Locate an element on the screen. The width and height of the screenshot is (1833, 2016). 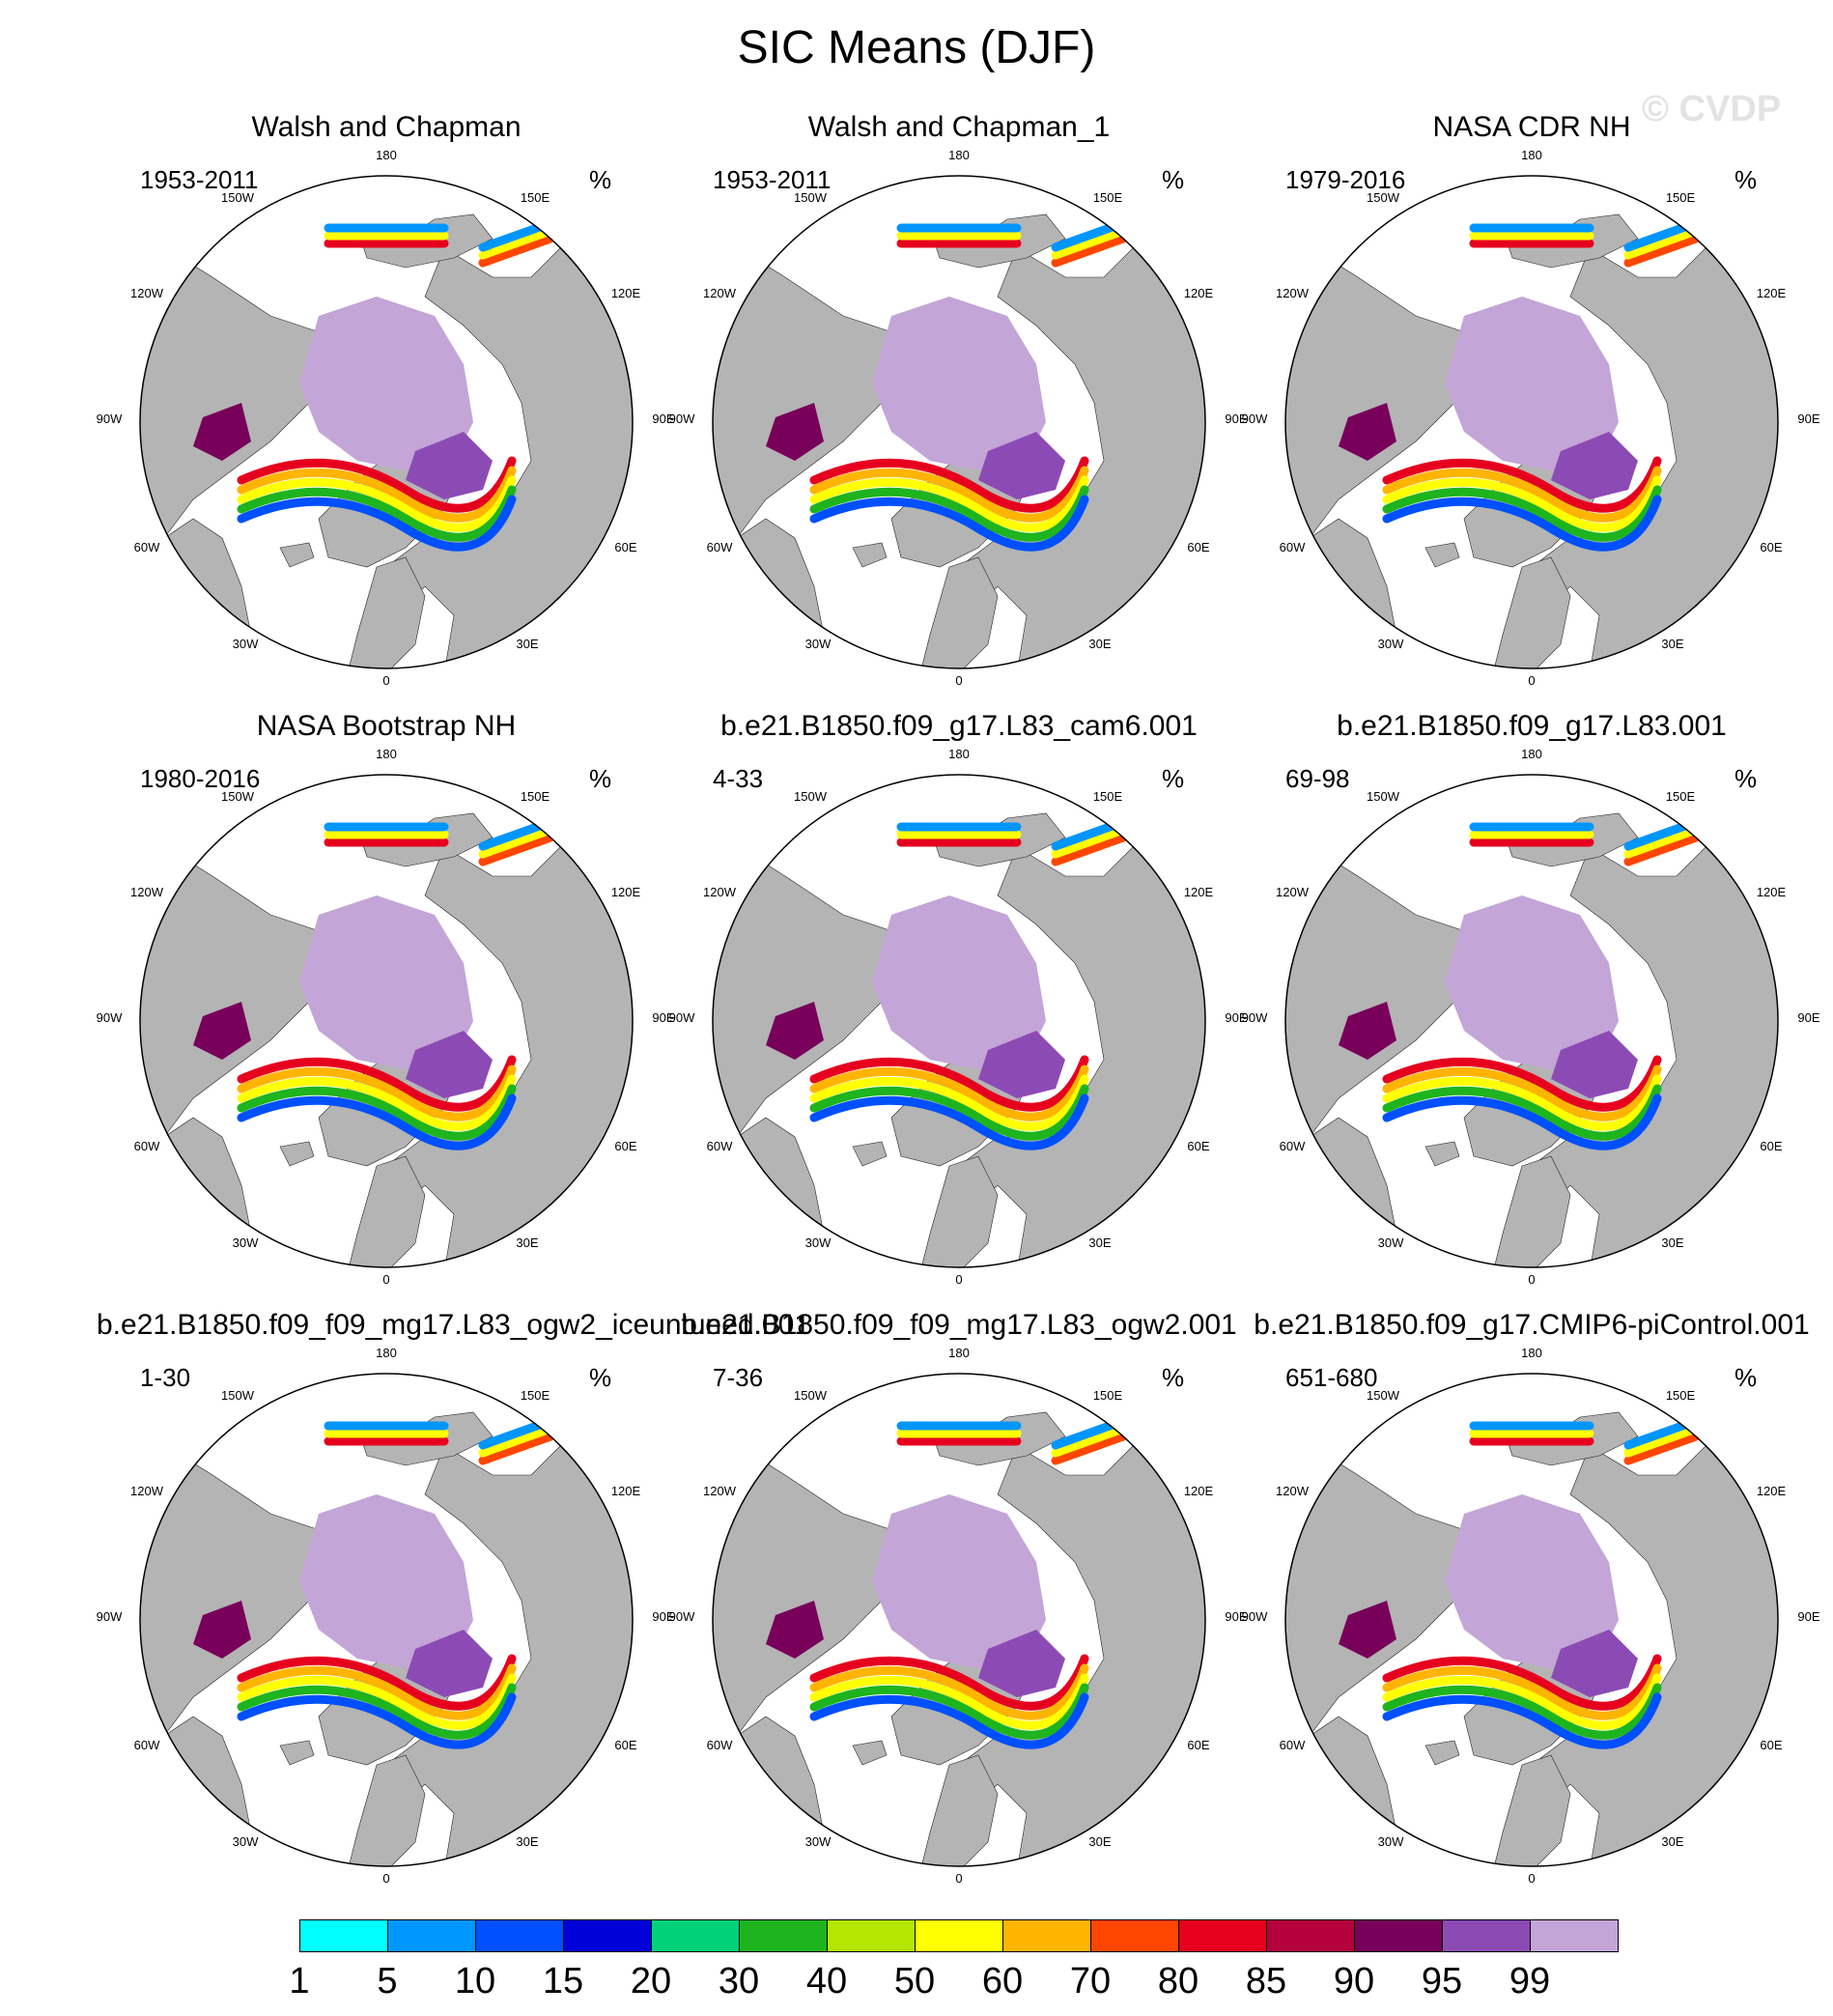
thick-ice is located at coordinates (1594, 1064).